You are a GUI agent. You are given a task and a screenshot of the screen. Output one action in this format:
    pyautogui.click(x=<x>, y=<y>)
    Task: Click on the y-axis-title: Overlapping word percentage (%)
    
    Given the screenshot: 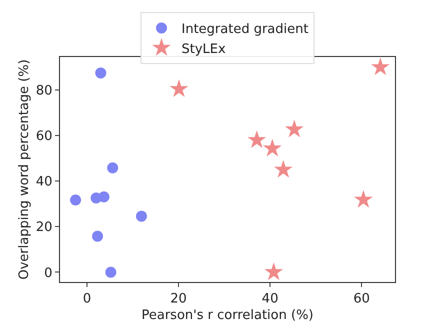 What is the action you would take?
    pyautogui.click(x=24, y=169)
    